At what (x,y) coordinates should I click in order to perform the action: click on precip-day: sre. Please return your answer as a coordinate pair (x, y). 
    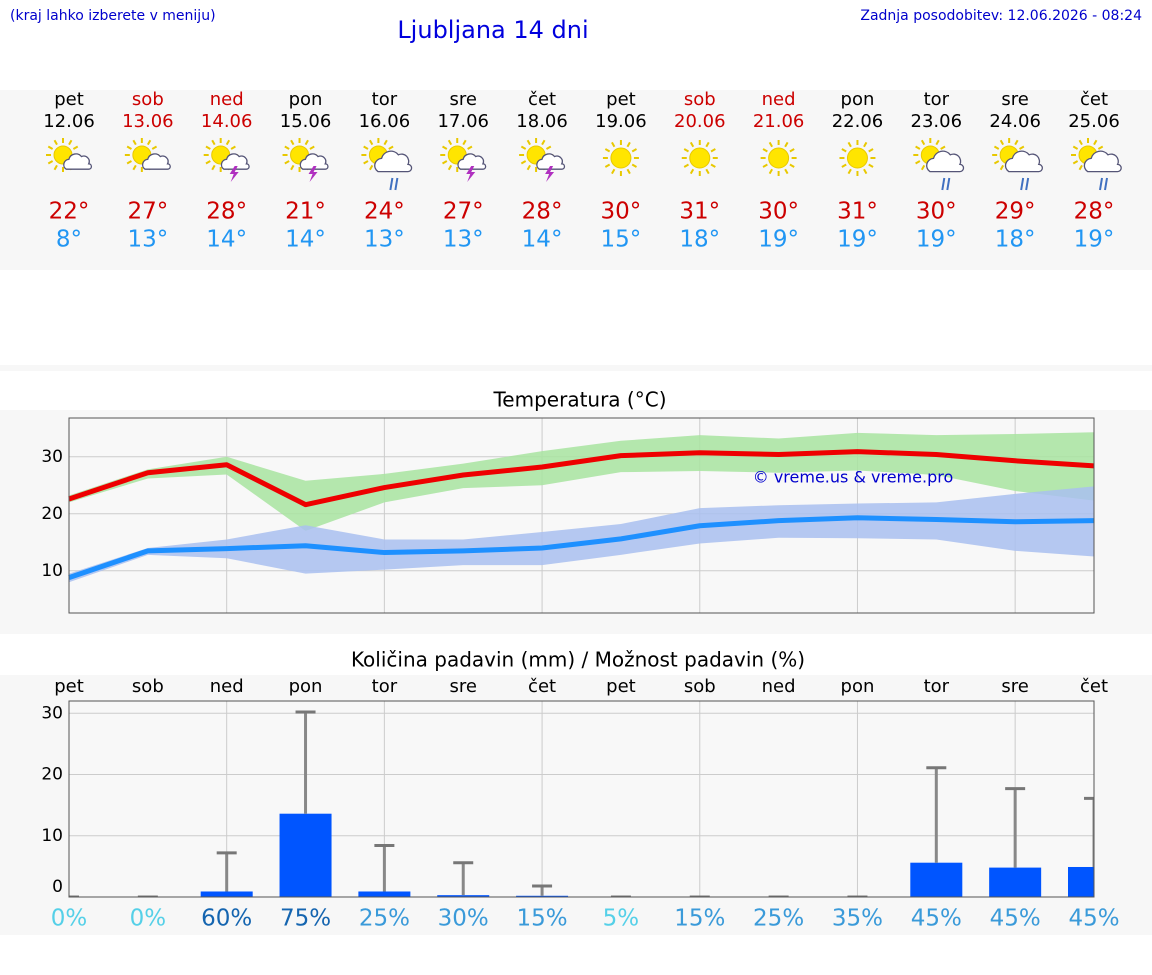
    Looking at the image, I should click on (462, 686).